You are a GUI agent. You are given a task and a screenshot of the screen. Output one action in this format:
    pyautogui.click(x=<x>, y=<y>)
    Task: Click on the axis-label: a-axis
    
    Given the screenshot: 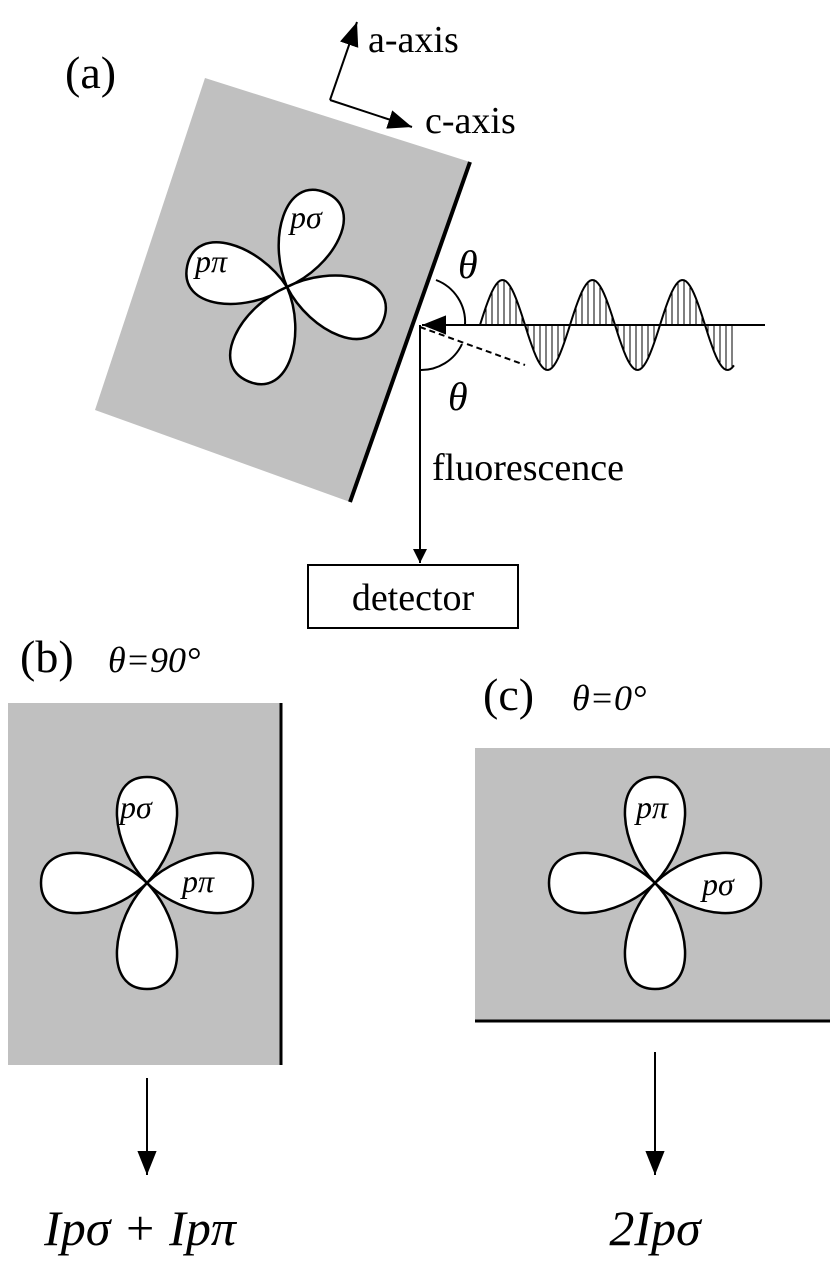 What is the action you would take?
    pyautogui.click(x=413, y=40)
    